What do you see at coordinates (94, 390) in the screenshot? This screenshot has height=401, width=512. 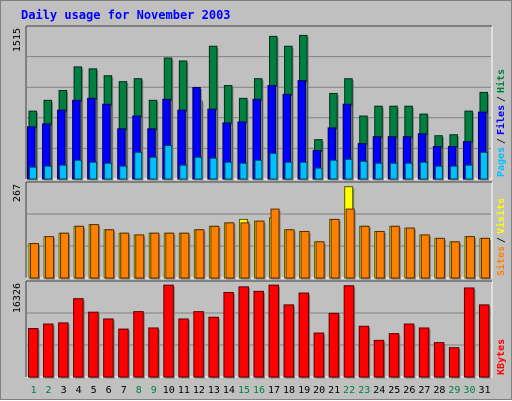 I see `x-tick-label: 5` at bounding box center [94, 390].